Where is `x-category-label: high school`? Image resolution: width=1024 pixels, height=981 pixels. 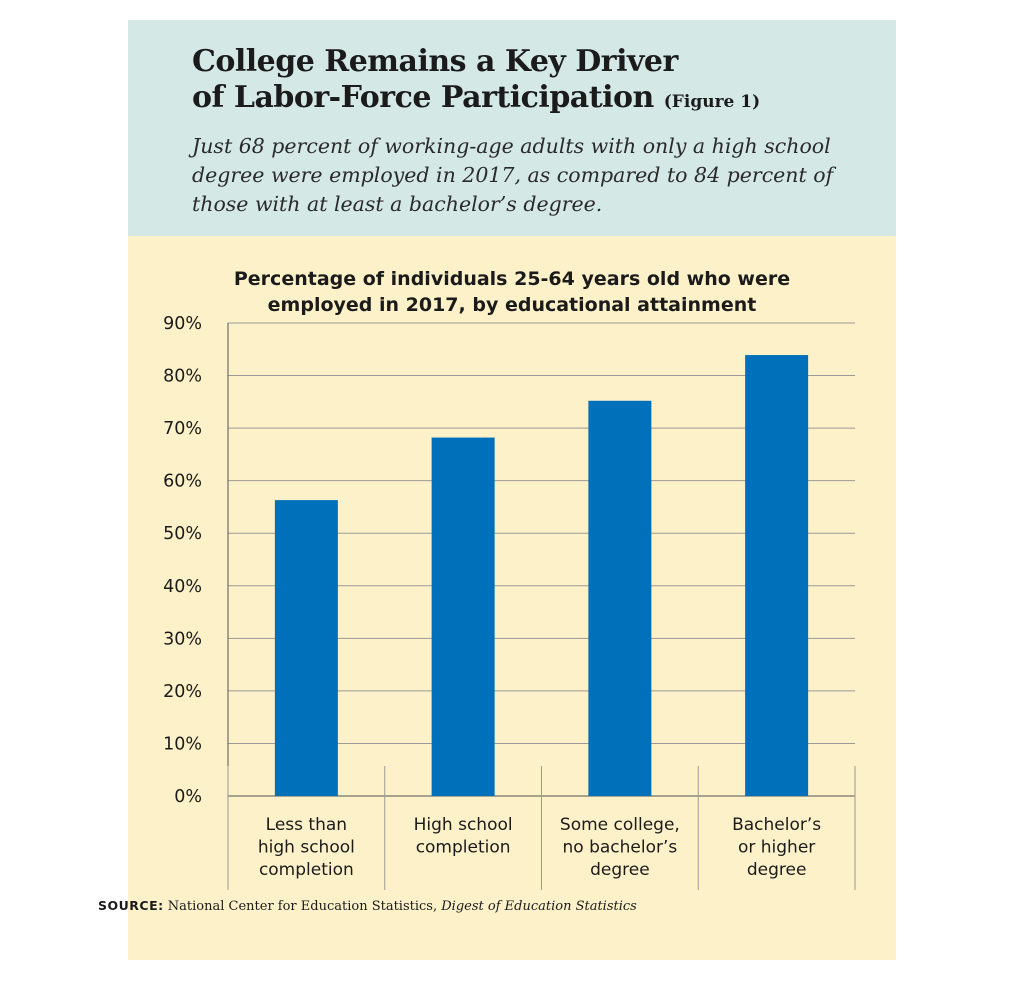 x-category-label: high school is located at coordinates (306, 848).